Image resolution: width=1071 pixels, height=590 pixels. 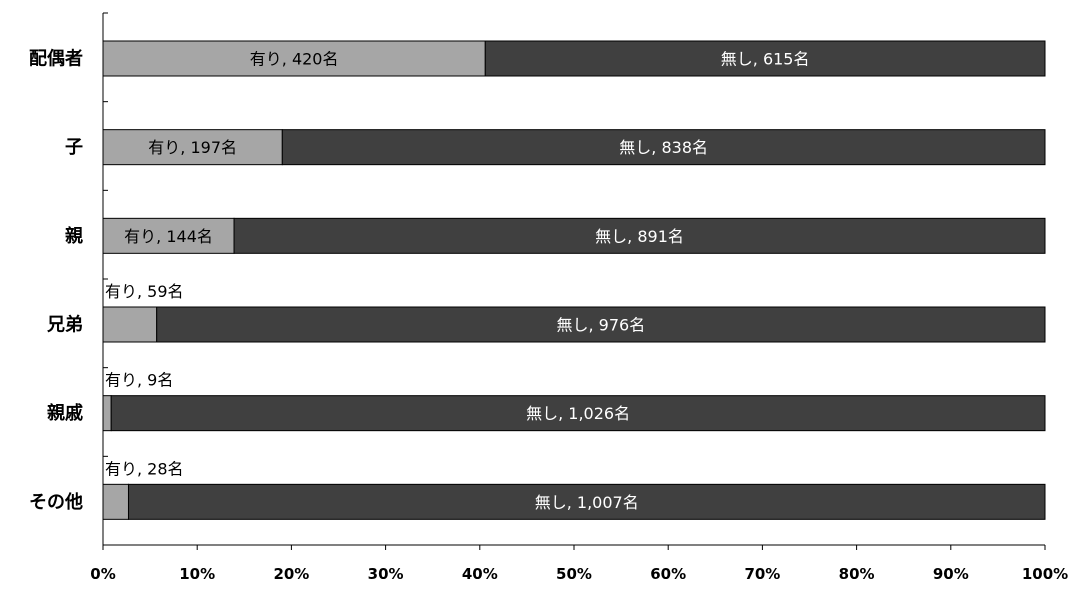 What do you see at coordinates (386, 574) in the screenshot?
I see `x-tick-label: 30%` at bounding box center [386, 574].